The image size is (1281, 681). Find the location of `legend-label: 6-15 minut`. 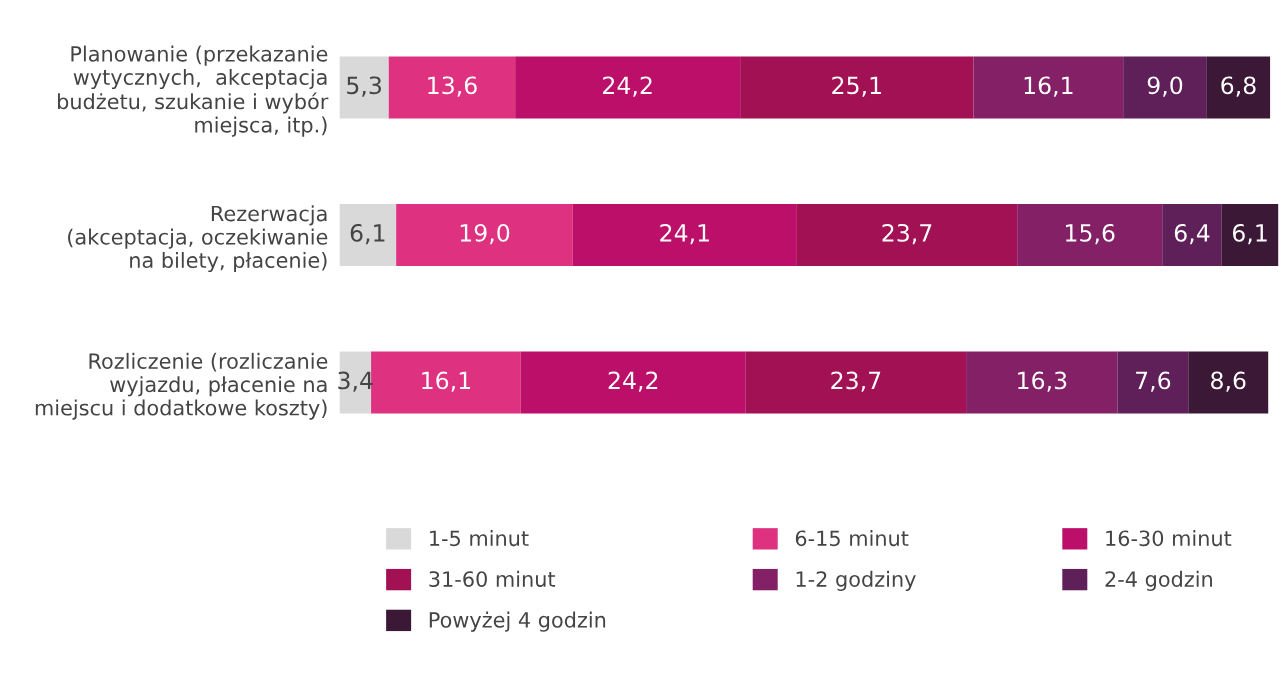

legend-label: 6-15 minut is located at coordinates (852, 538).